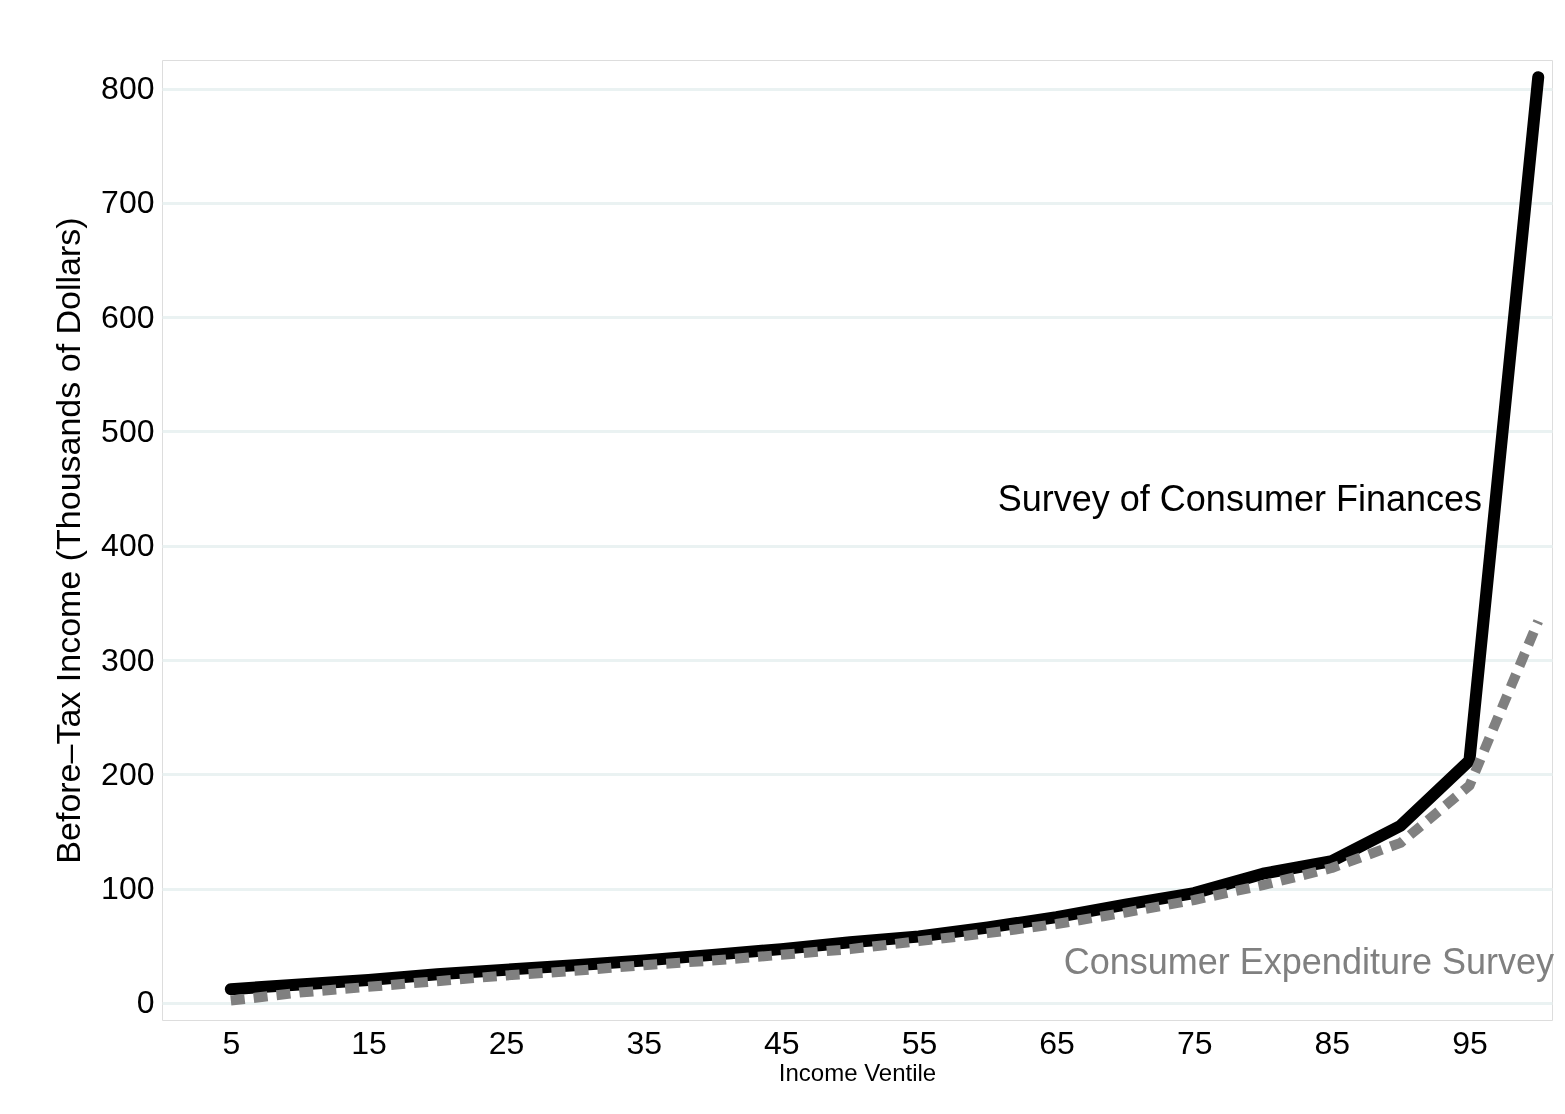 The width and height of the screenshot is (1565, 1114). I want to click on y-axis-title: Before–Tax Income (Thousands of Dollars), so click(68, 540).